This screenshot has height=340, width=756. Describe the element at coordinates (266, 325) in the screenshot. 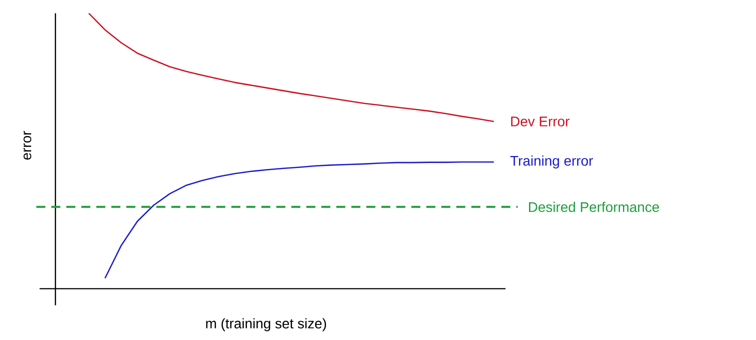

I see `x-axis-title: m (training set size)` at that location.